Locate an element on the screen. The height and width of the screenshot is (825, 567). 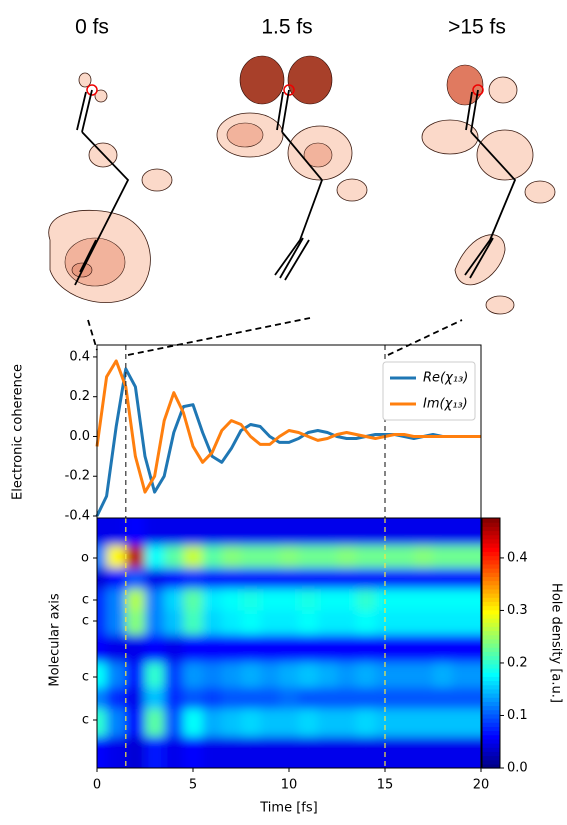
x-tick-label: 15 is located at coordinates (385, 785).